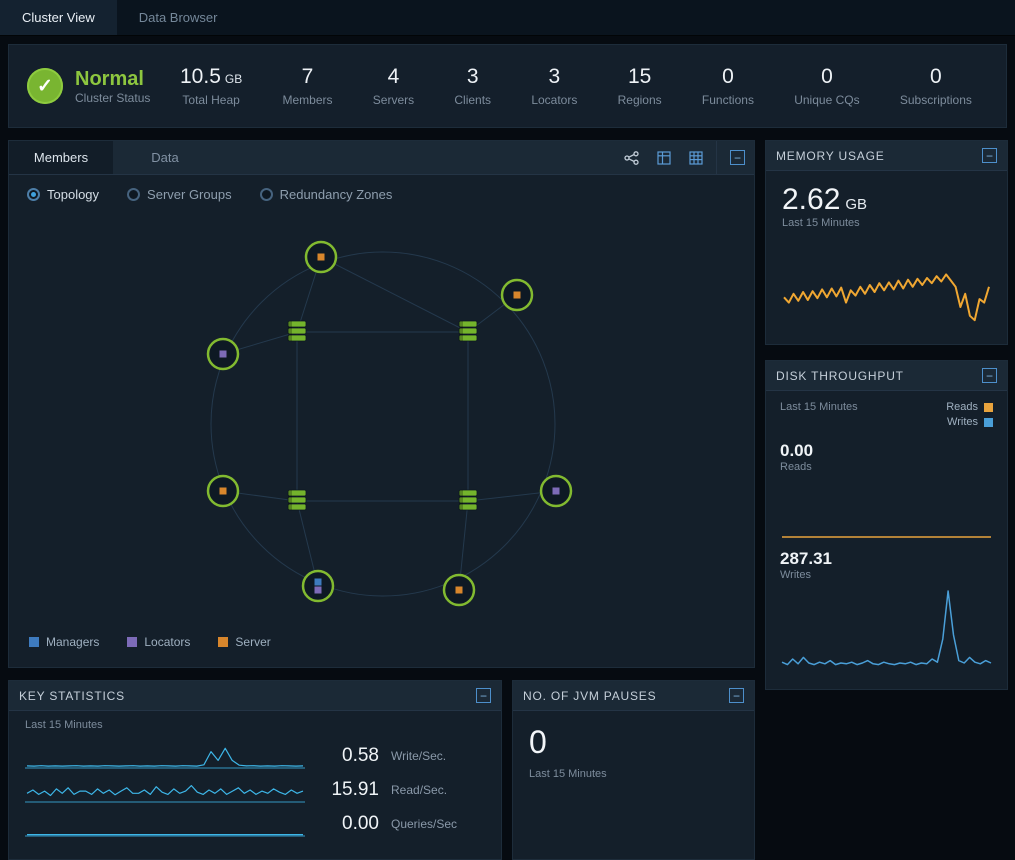  I want to click on radio-topology: Topology, so click(63, 194).